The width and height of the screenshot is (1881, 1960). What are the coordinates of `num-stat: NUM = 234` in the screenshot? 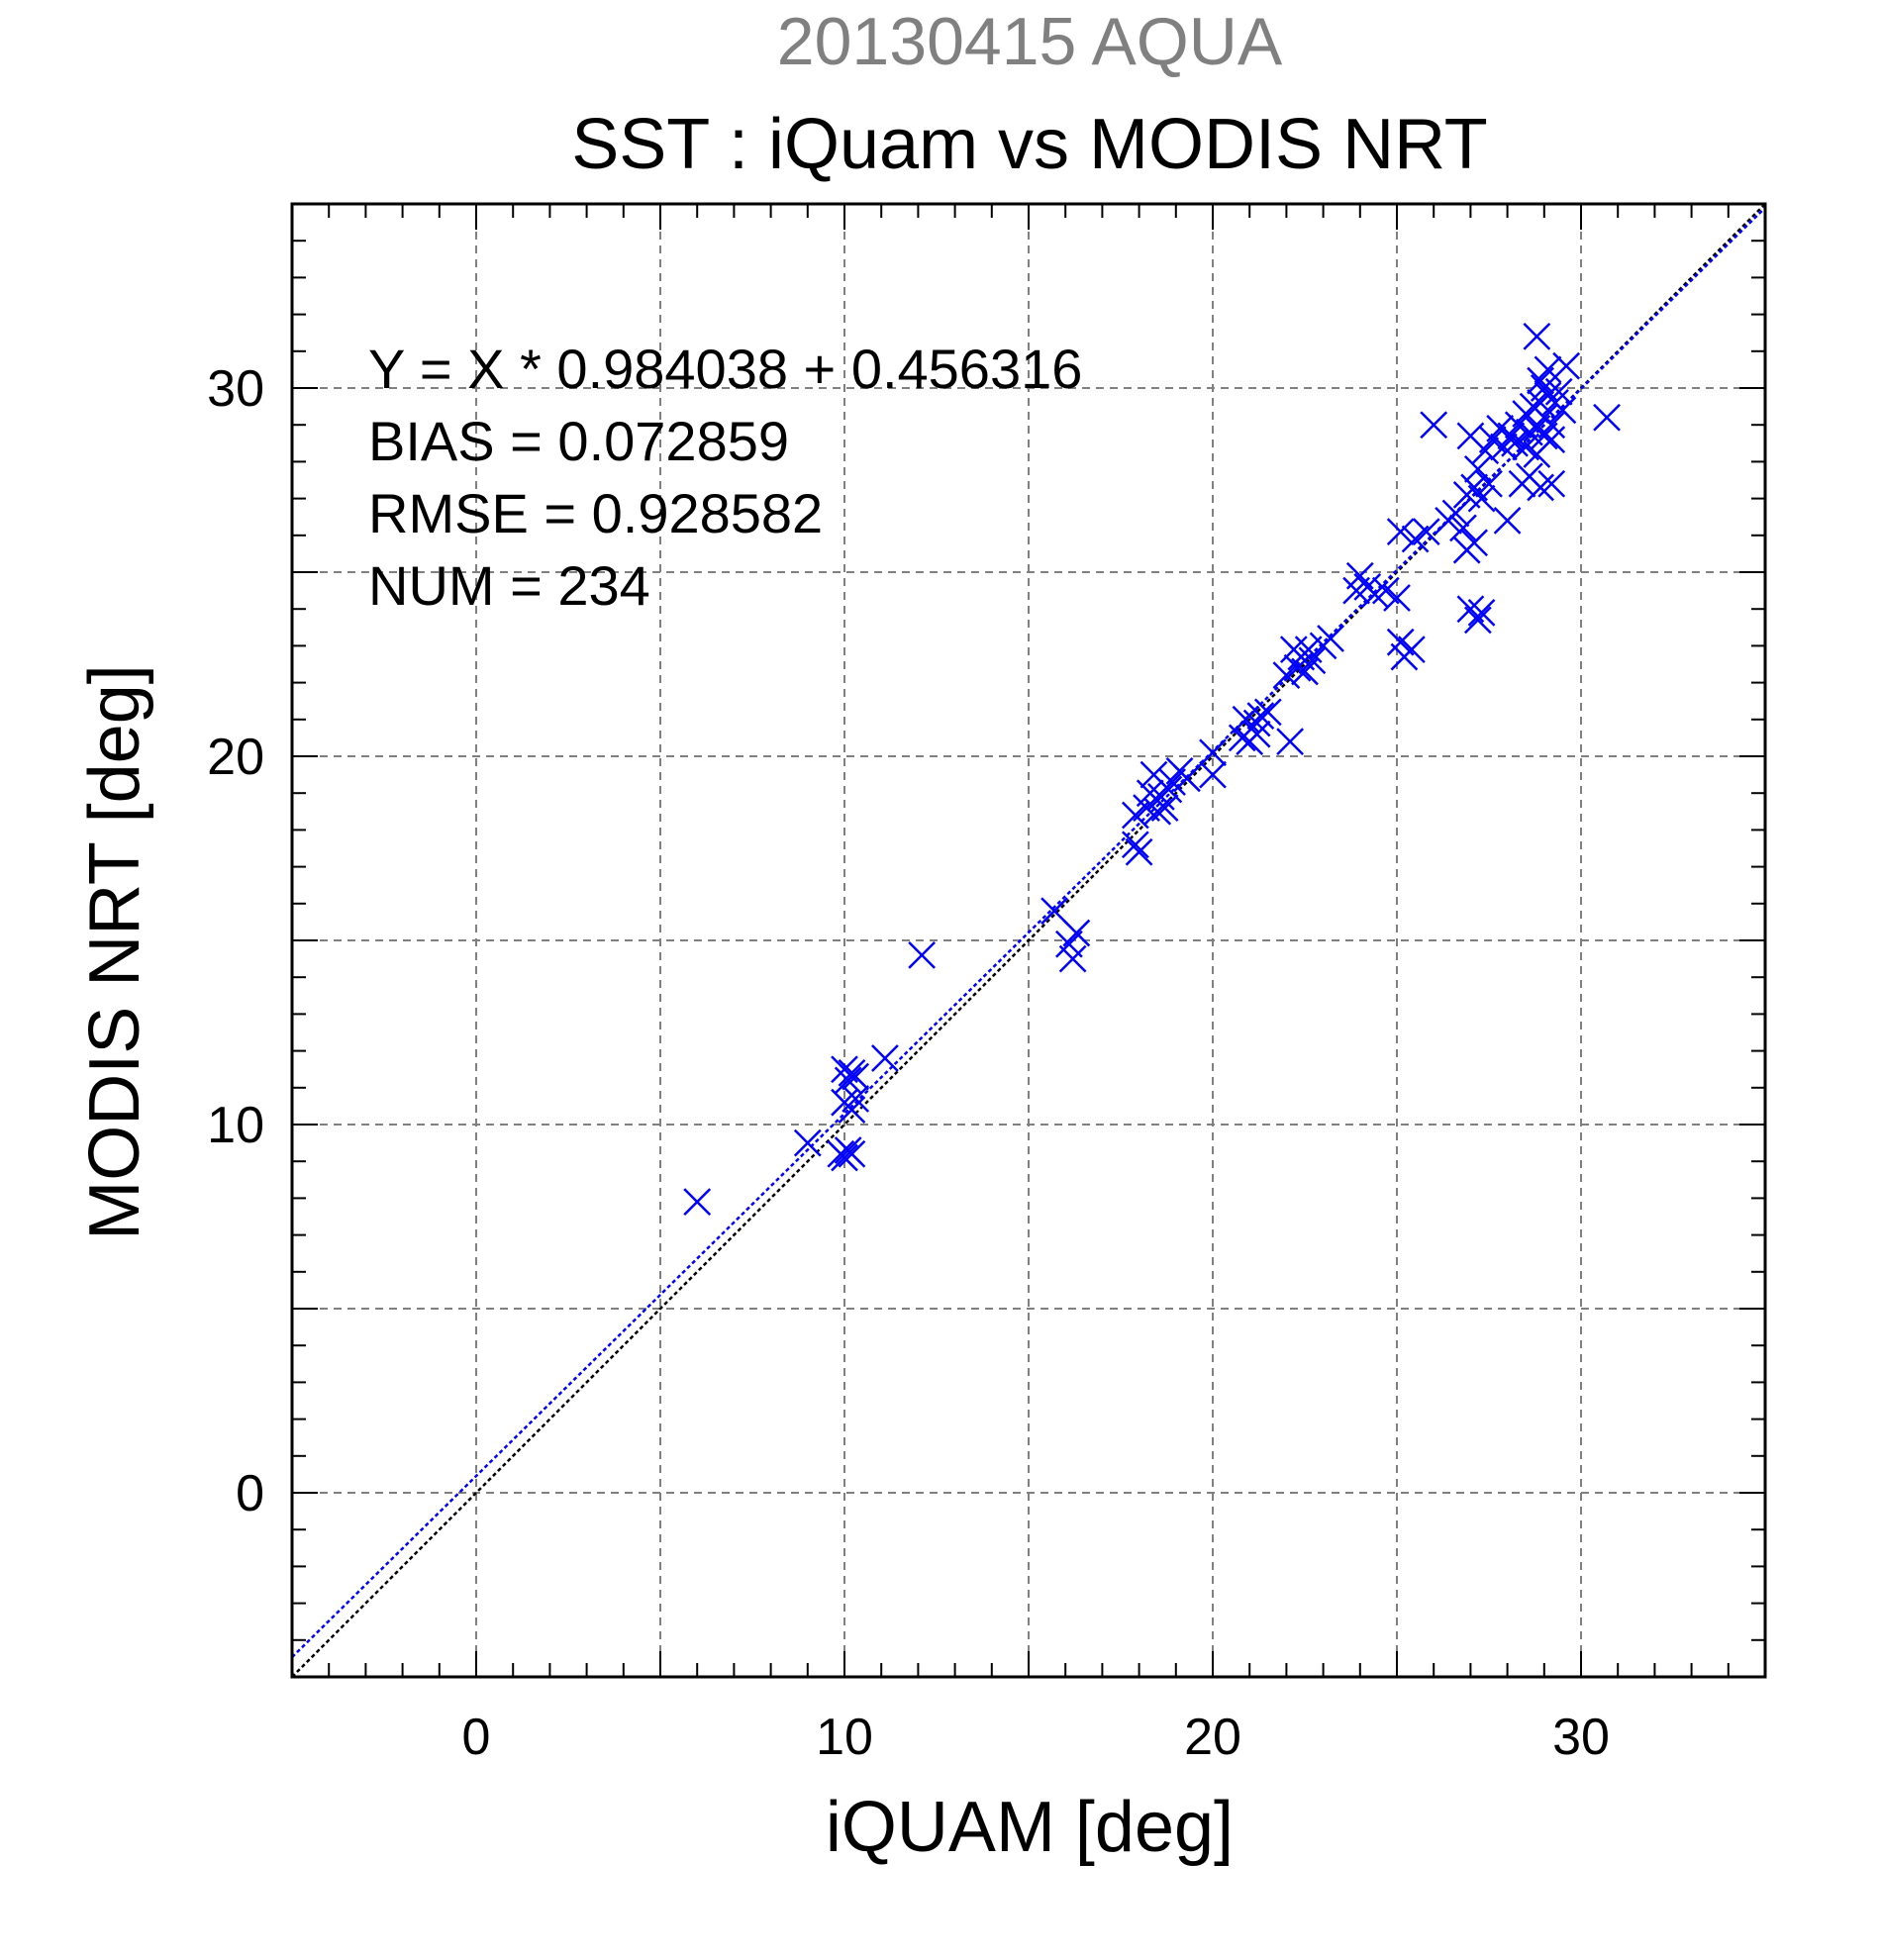 It's located at (509, 585).